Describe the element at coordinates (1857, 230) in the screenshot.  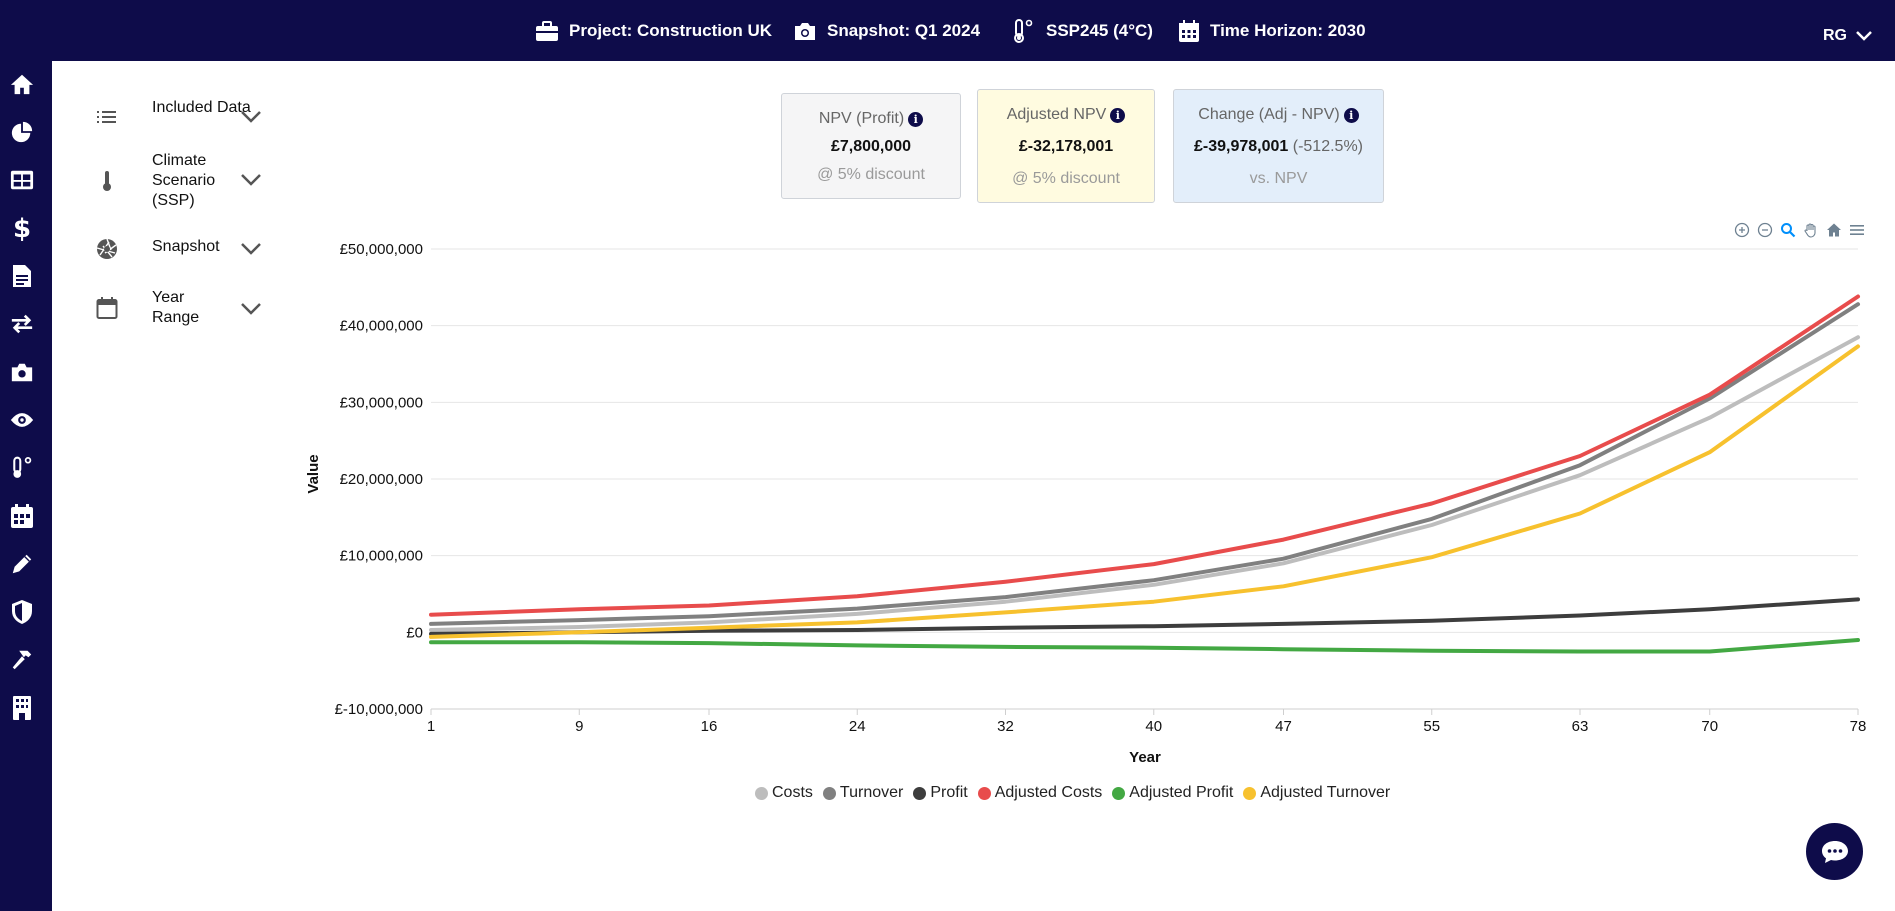
I see `menu-icon` at that location.